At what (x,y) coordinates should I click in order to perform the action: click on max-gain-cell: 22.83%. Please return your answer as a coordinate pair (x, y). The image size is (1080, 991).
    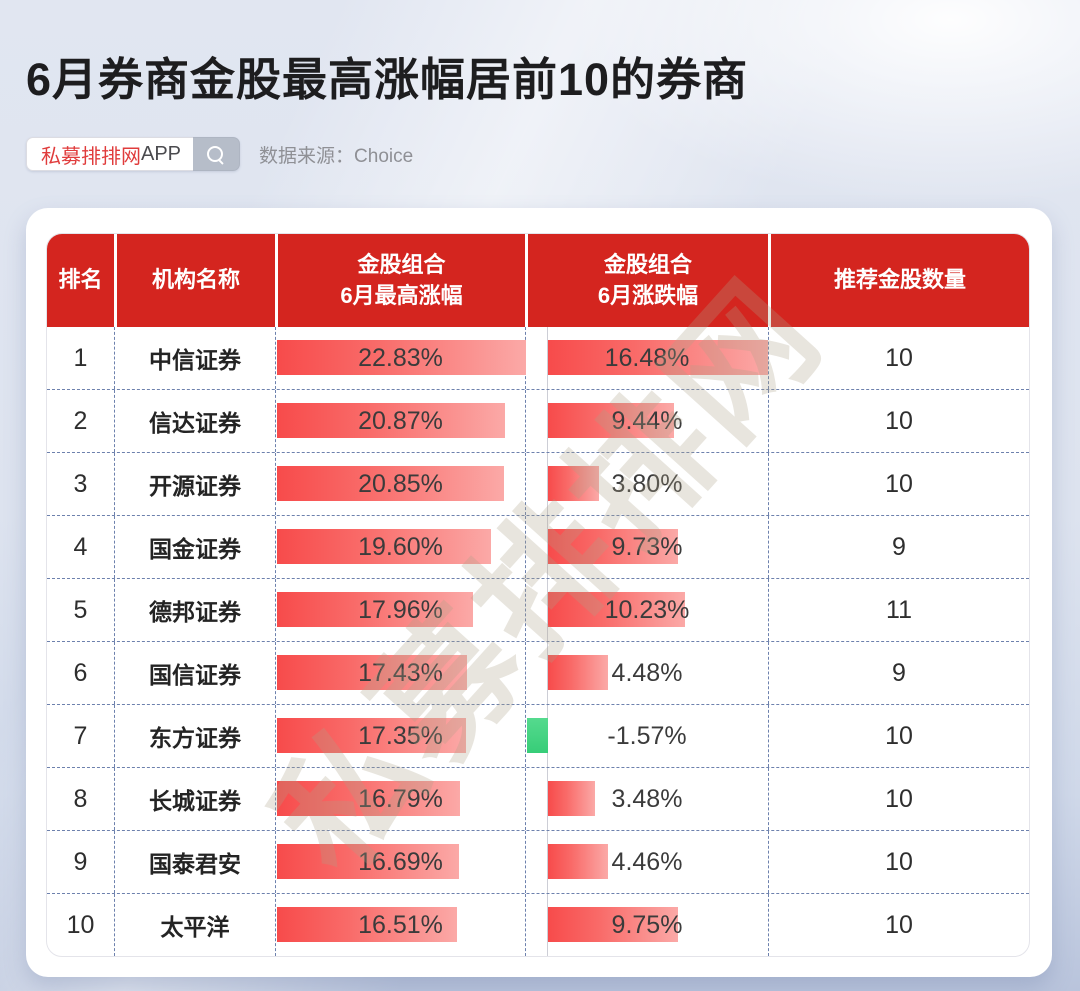
    Looking at the image, I should click on (400, 358).